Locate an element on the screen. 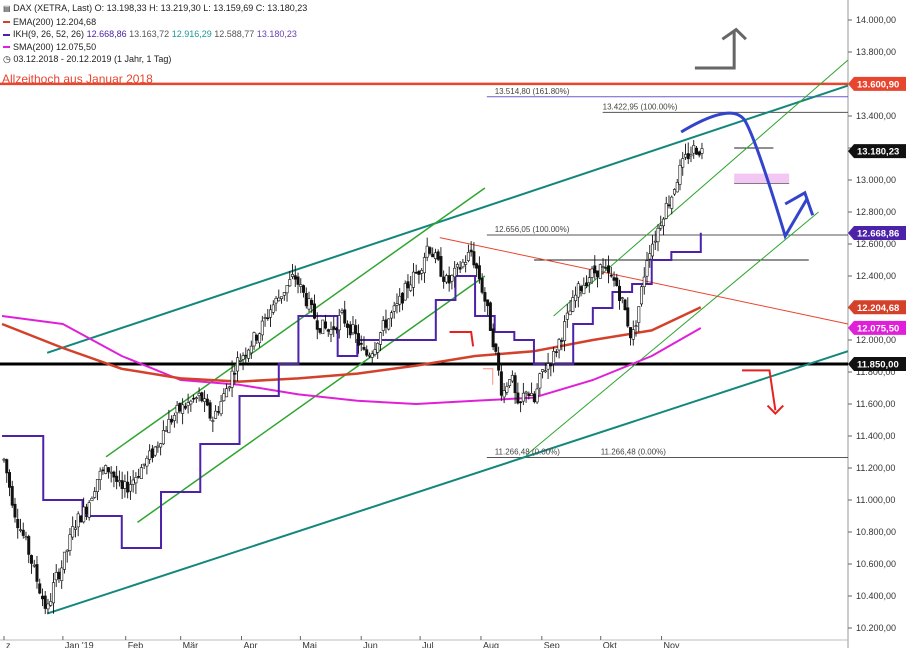  period-text: 03.12.2018 - 20.12.2019 (1 Jahr, 1 Tag) is located at coordinates (92, 59).